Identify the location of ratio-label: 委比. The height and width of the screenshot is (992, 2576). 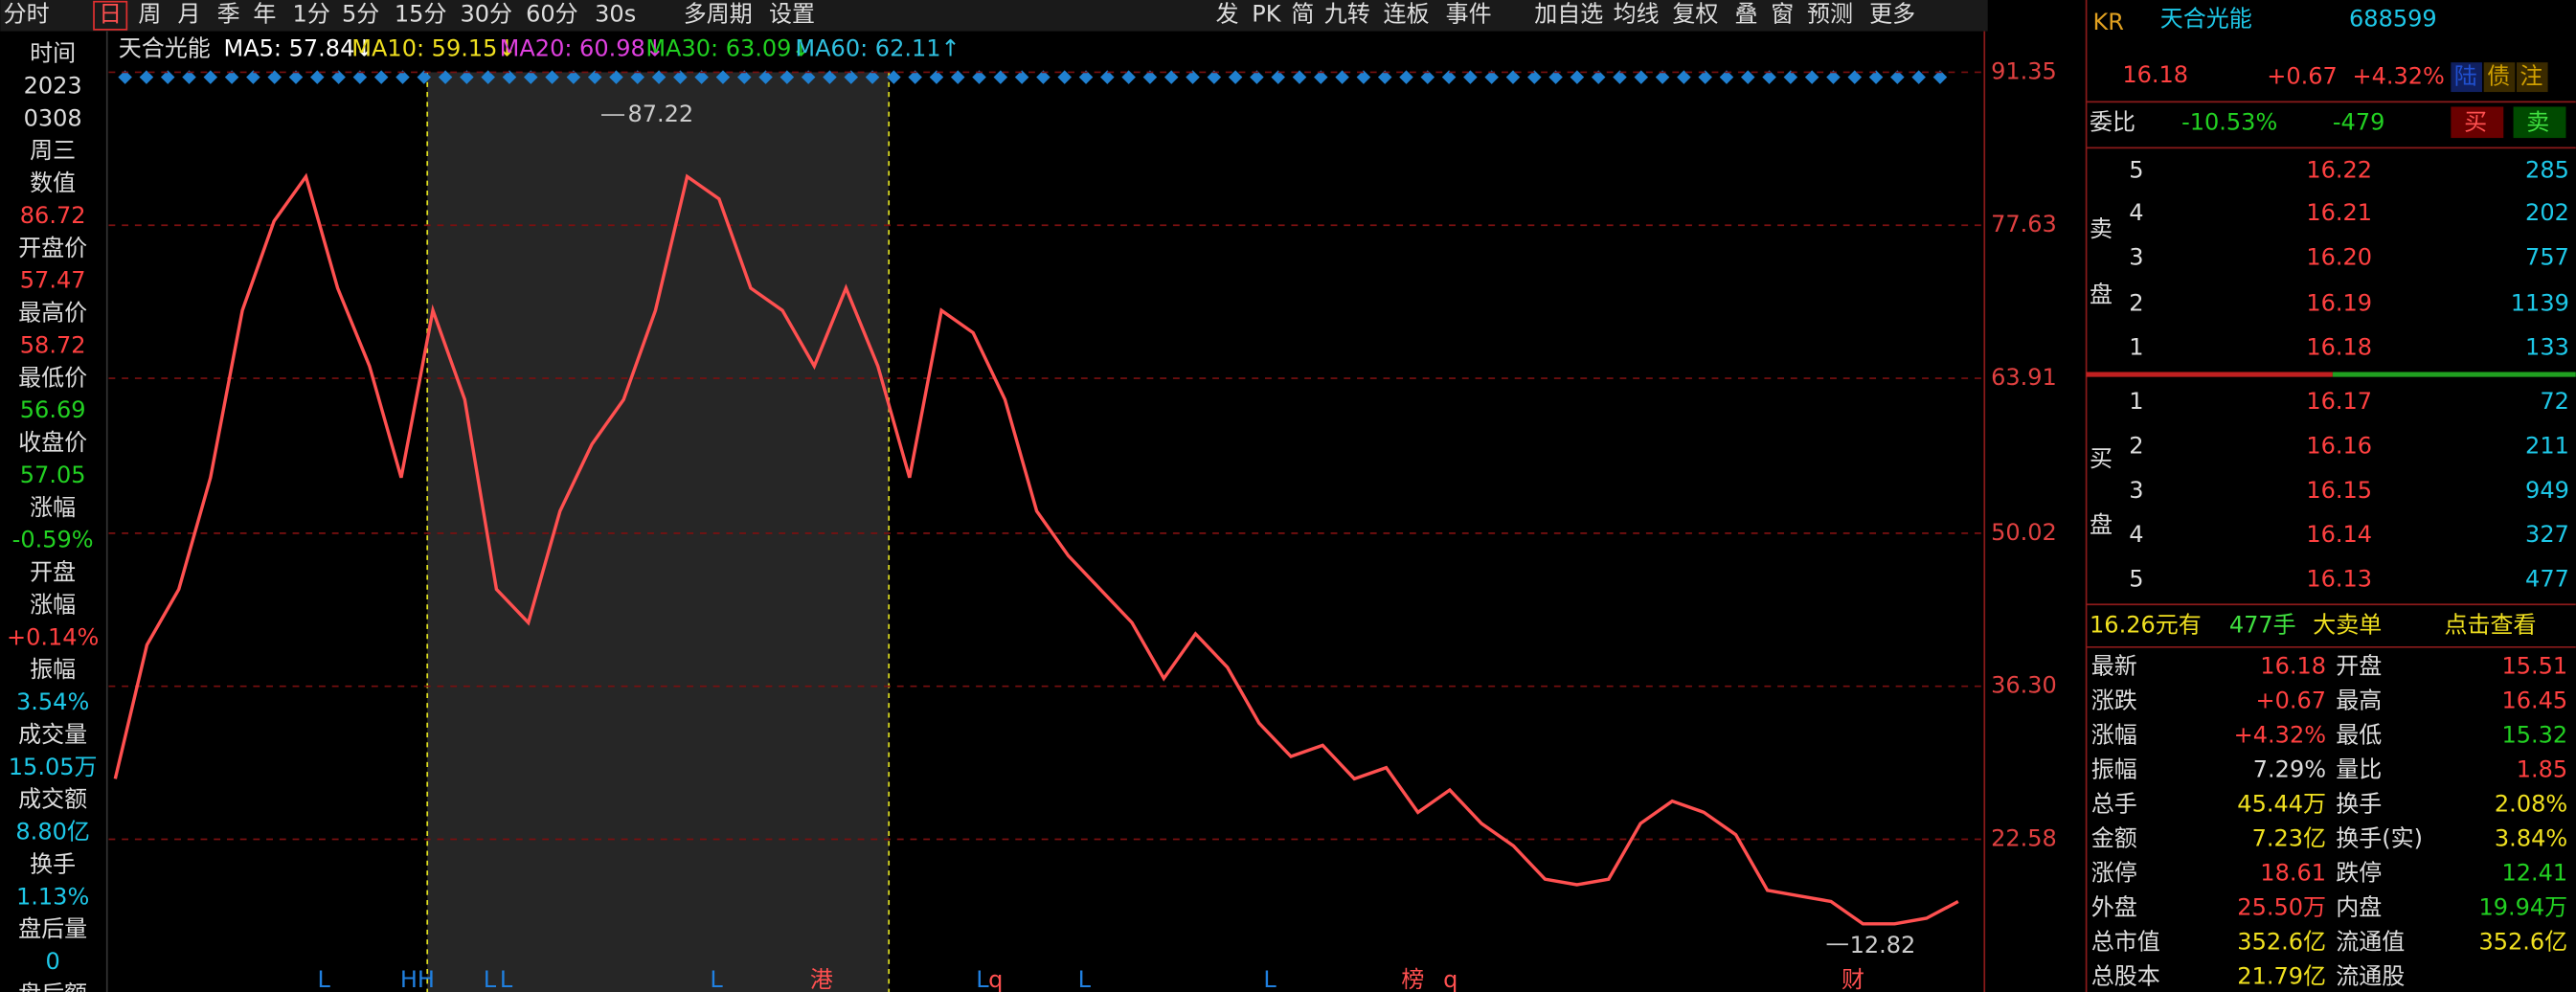
(2112, 122).